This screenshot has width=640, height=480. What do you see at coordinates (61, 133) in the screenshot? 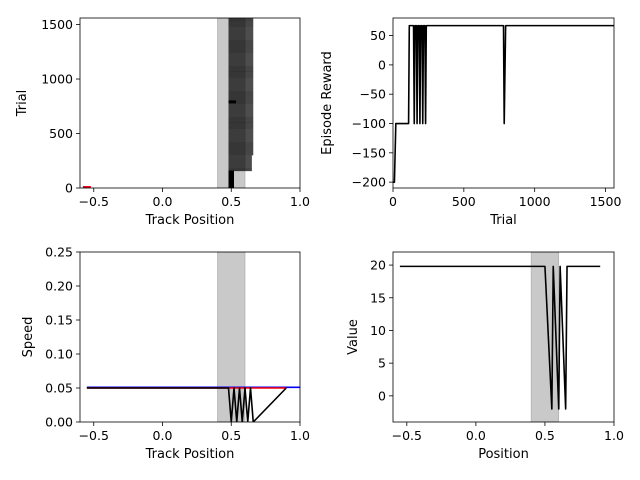
I see `y-tick-label: 500` at bounding box center [61, 133].